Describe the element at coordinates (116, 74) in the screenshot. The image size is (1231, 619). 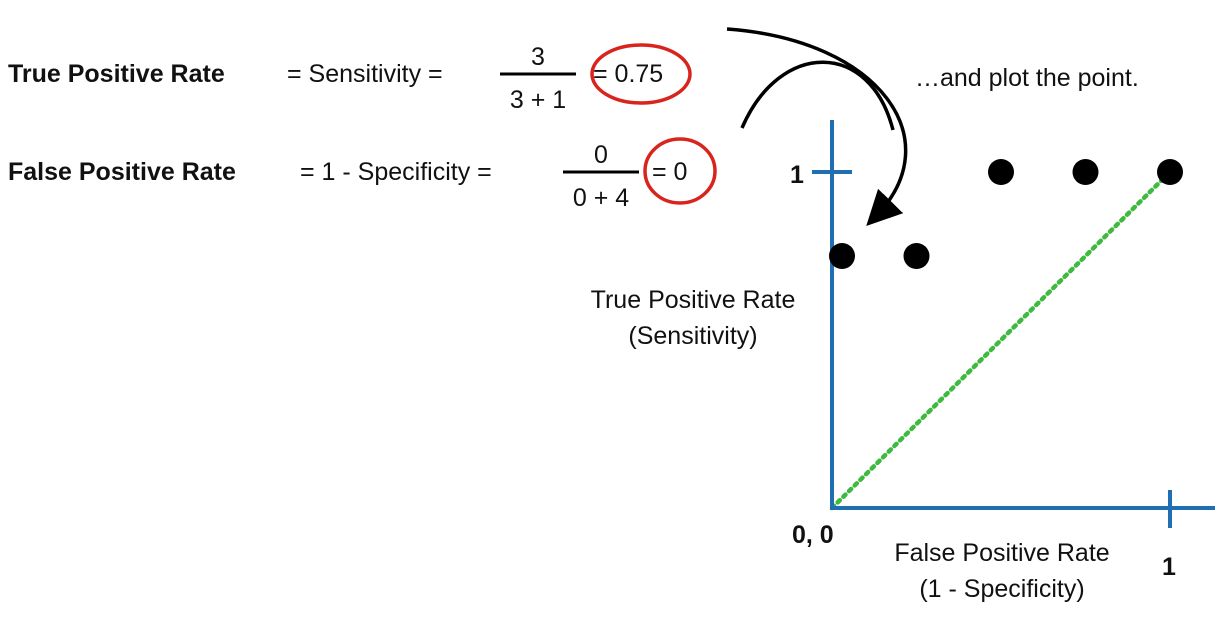
I see `tpr-label: True Positive Rate` at that location.